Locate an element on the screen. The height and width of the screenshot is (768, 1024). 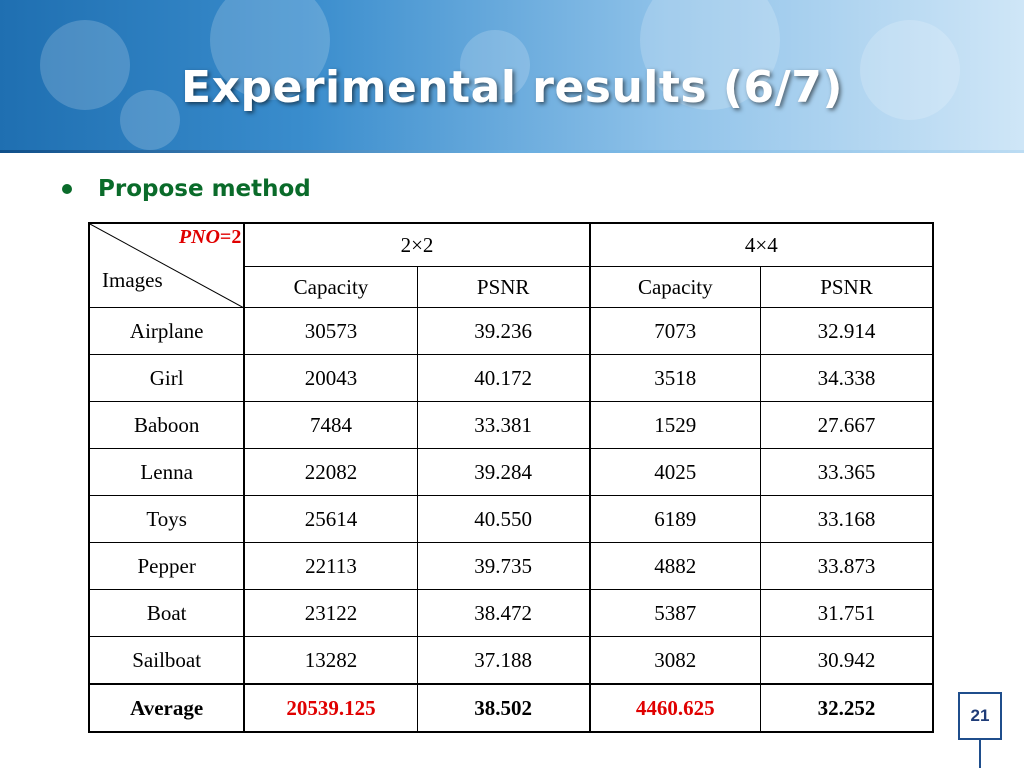
table-row: Pepper 22113 39.735 4882 33.873 is located at coordinates (511, 566).